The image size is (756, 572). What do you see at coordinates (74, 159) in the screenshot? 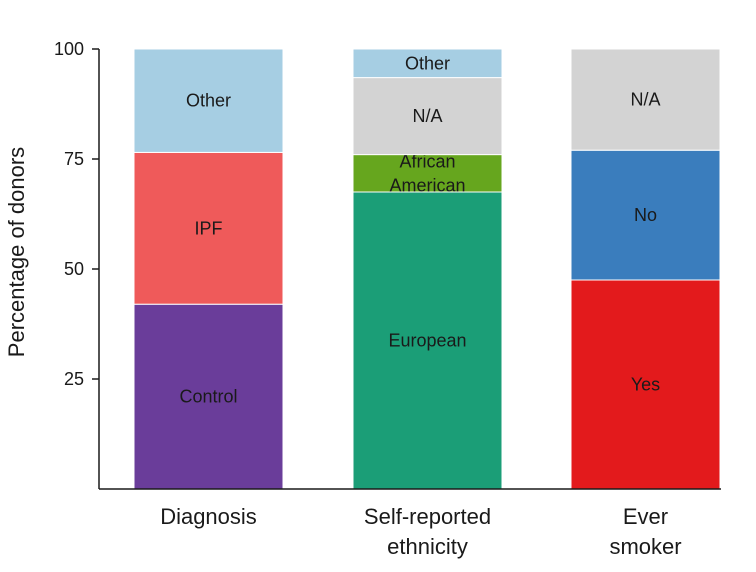
I see `y-tick-label: 75` at bounding box center [74, 159].